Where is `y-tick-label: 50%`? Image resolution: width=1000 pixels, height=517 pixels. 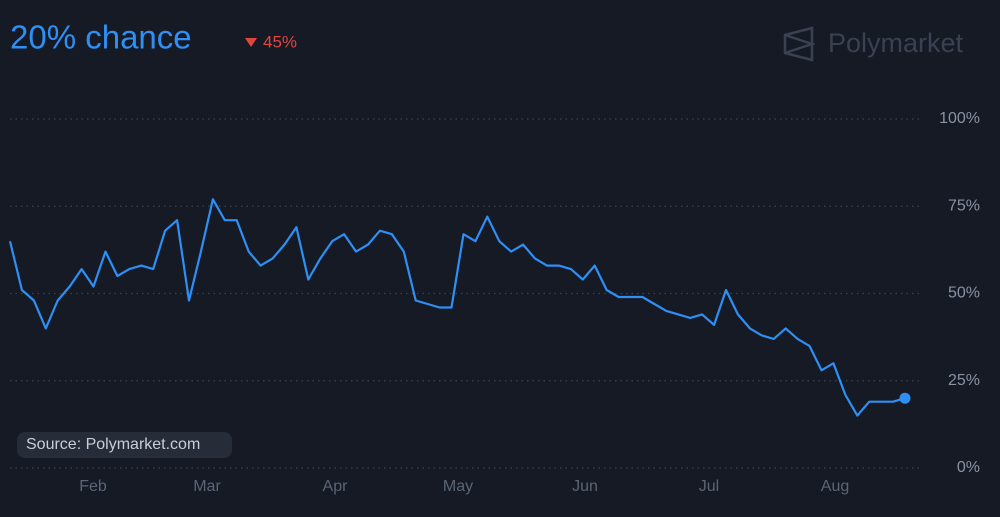
y-tick-label: 50% is located at coordinates (964, 293).